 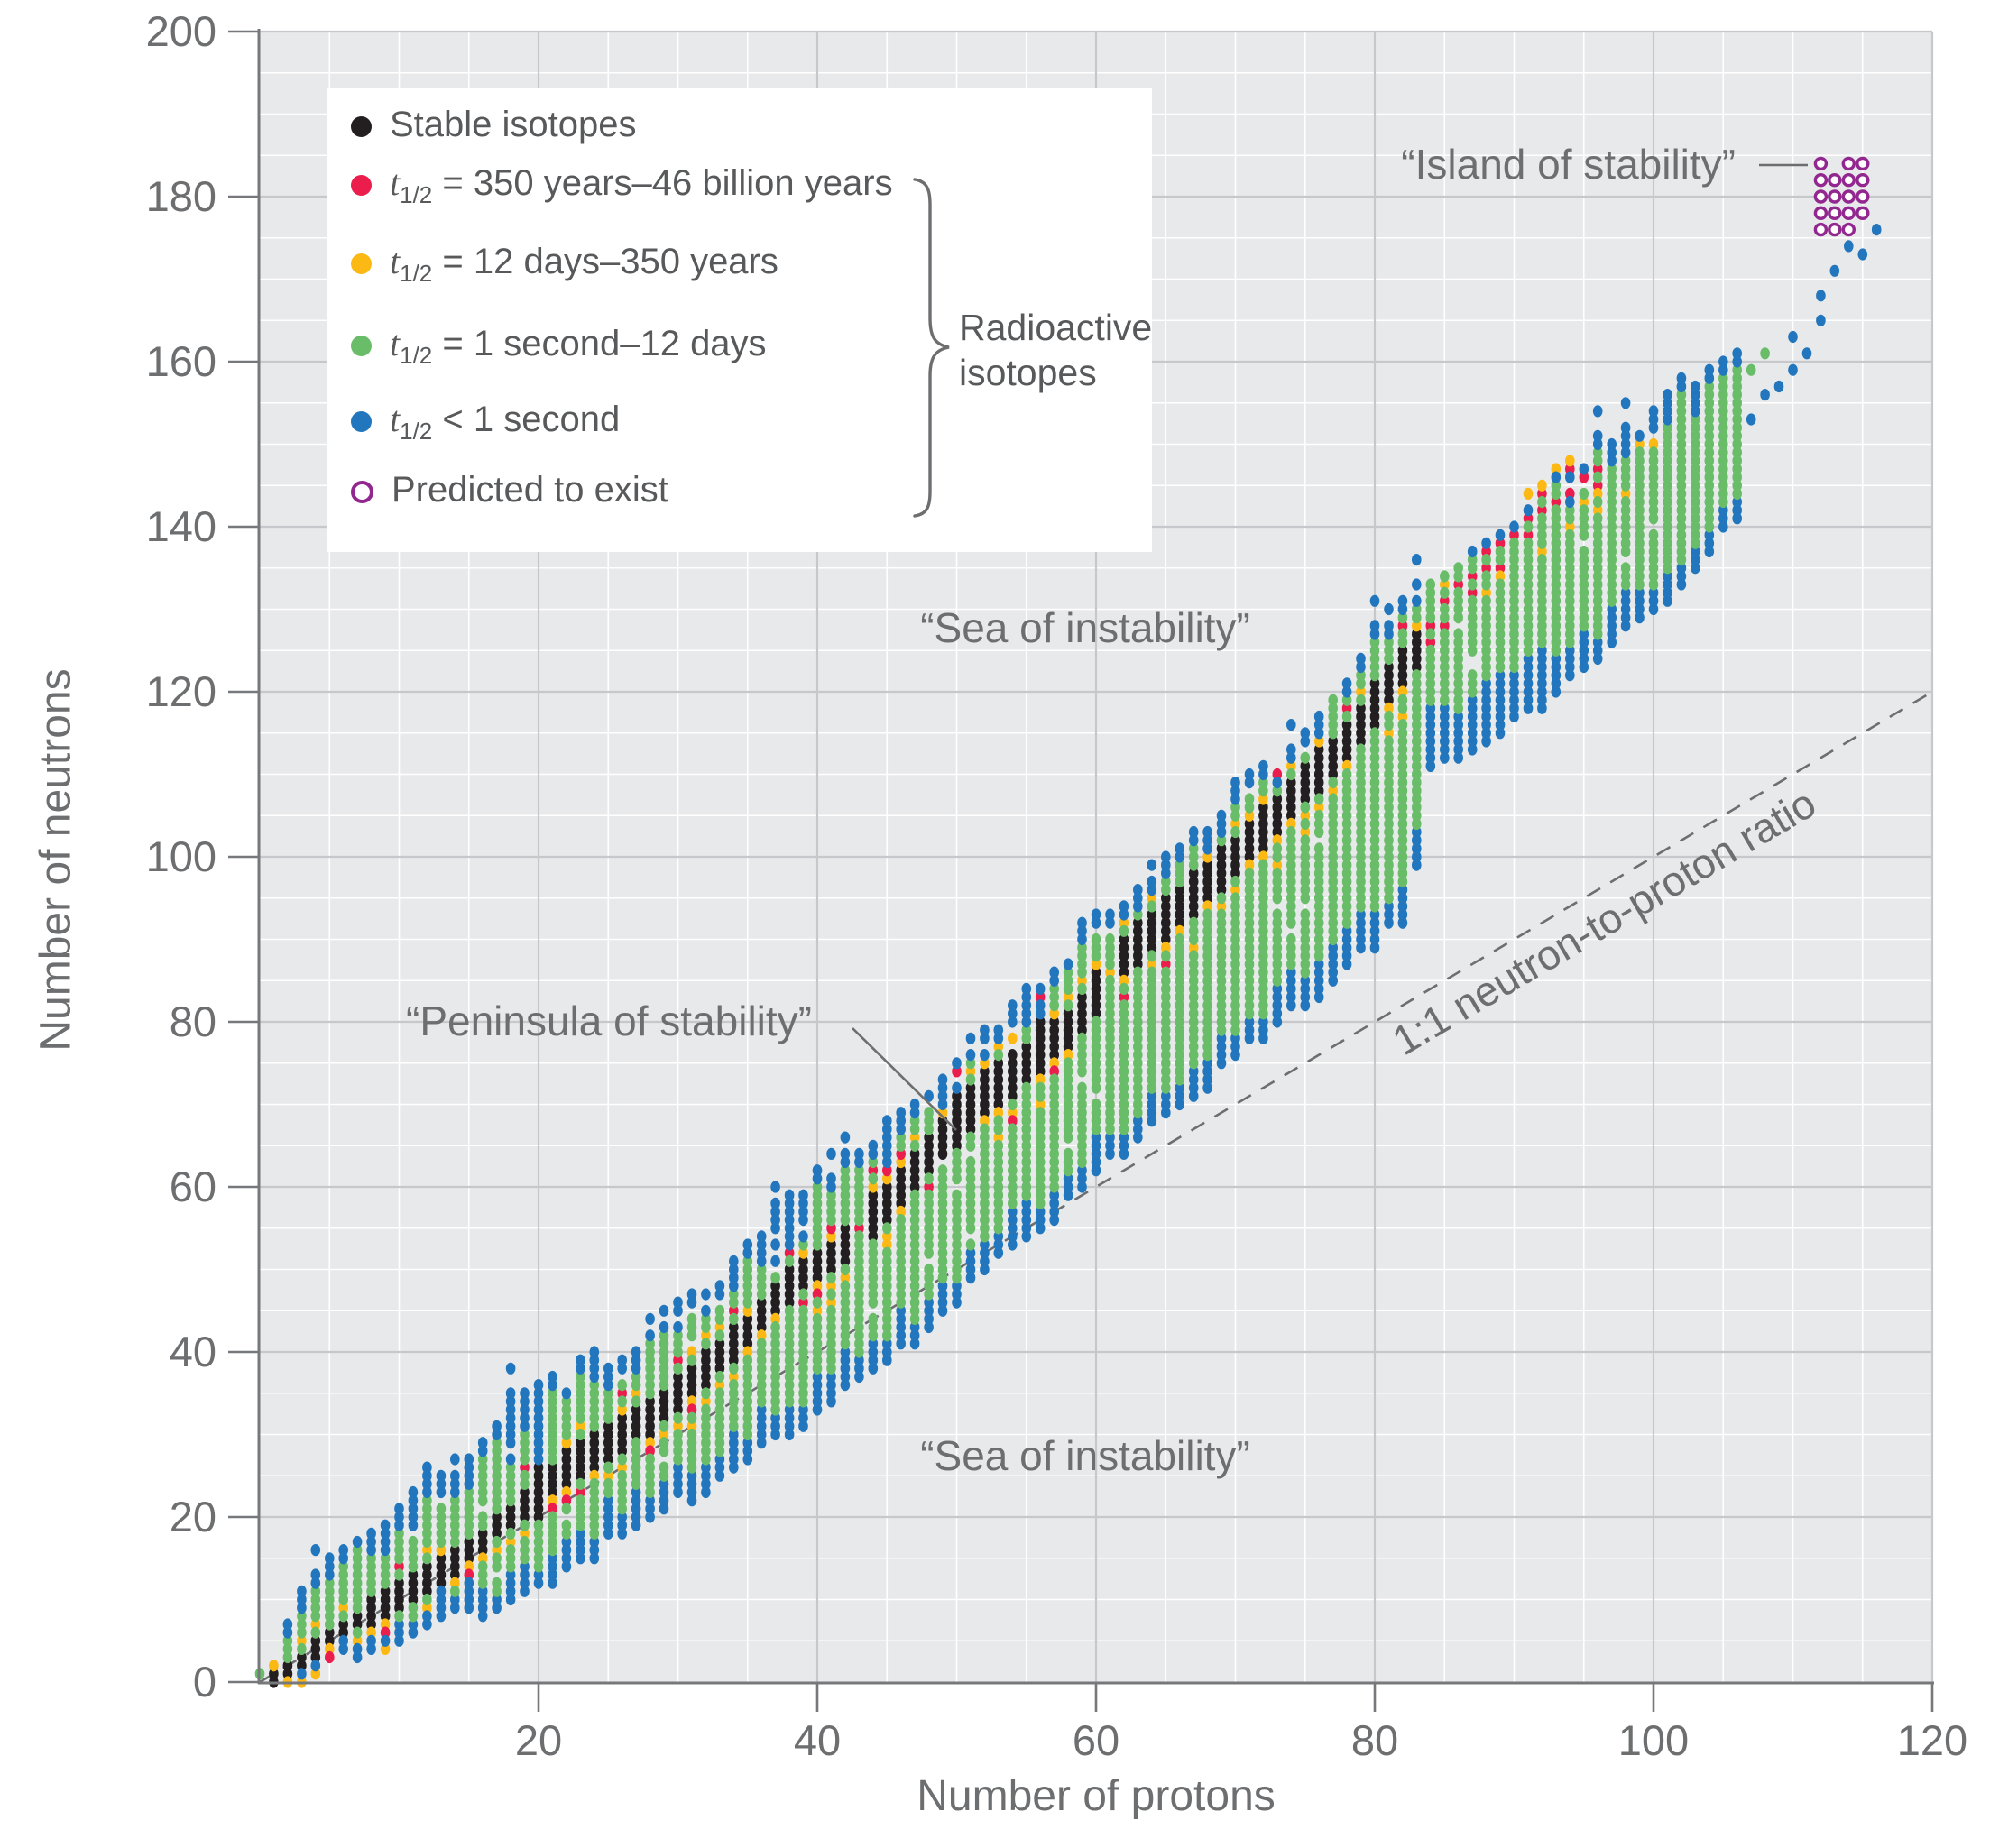 What do you see at coordinates (204, 1682) in the screenshot?
I see `y-tick-label: 0` at bounding box center [204, 1682].